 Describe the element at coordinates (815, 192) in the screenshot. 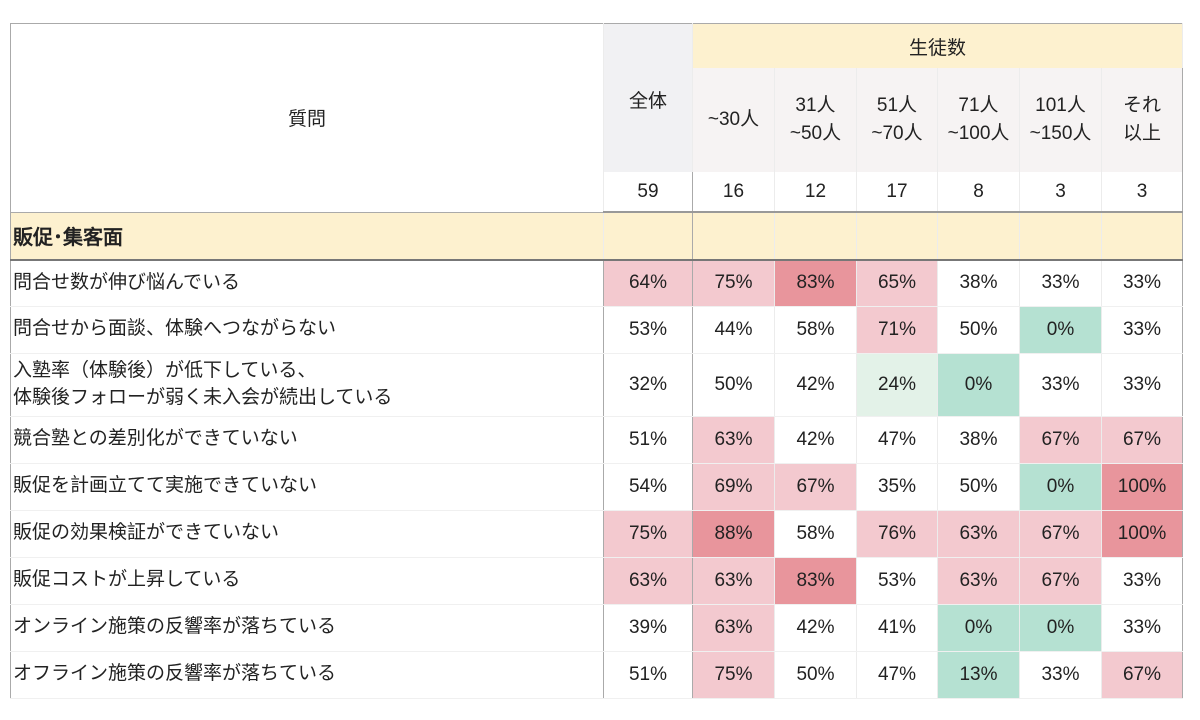

I see `respondent-count: 12` at that location.